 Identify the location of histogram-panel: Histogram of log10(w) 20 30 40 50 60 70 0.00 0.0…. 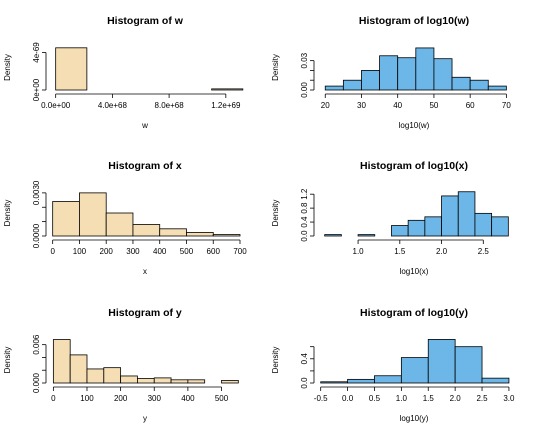
(391, 72).